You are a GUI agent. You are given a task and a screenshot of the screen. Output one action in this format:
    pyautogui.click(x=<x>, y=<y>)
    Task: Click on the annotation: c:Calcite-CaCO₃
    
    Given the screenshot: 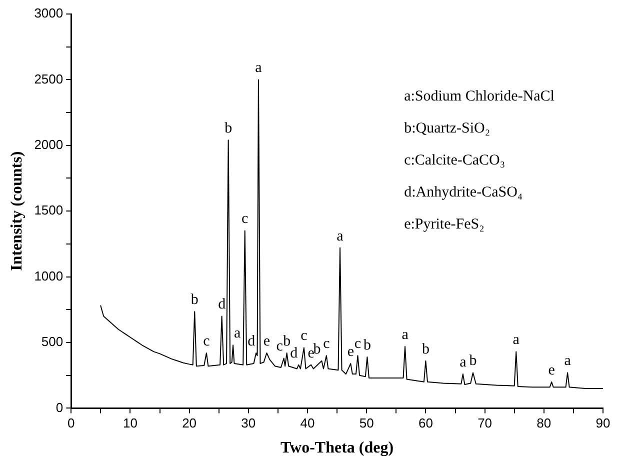 What is the action you would take?
    pyautogui.click(x=455, y=160)
    